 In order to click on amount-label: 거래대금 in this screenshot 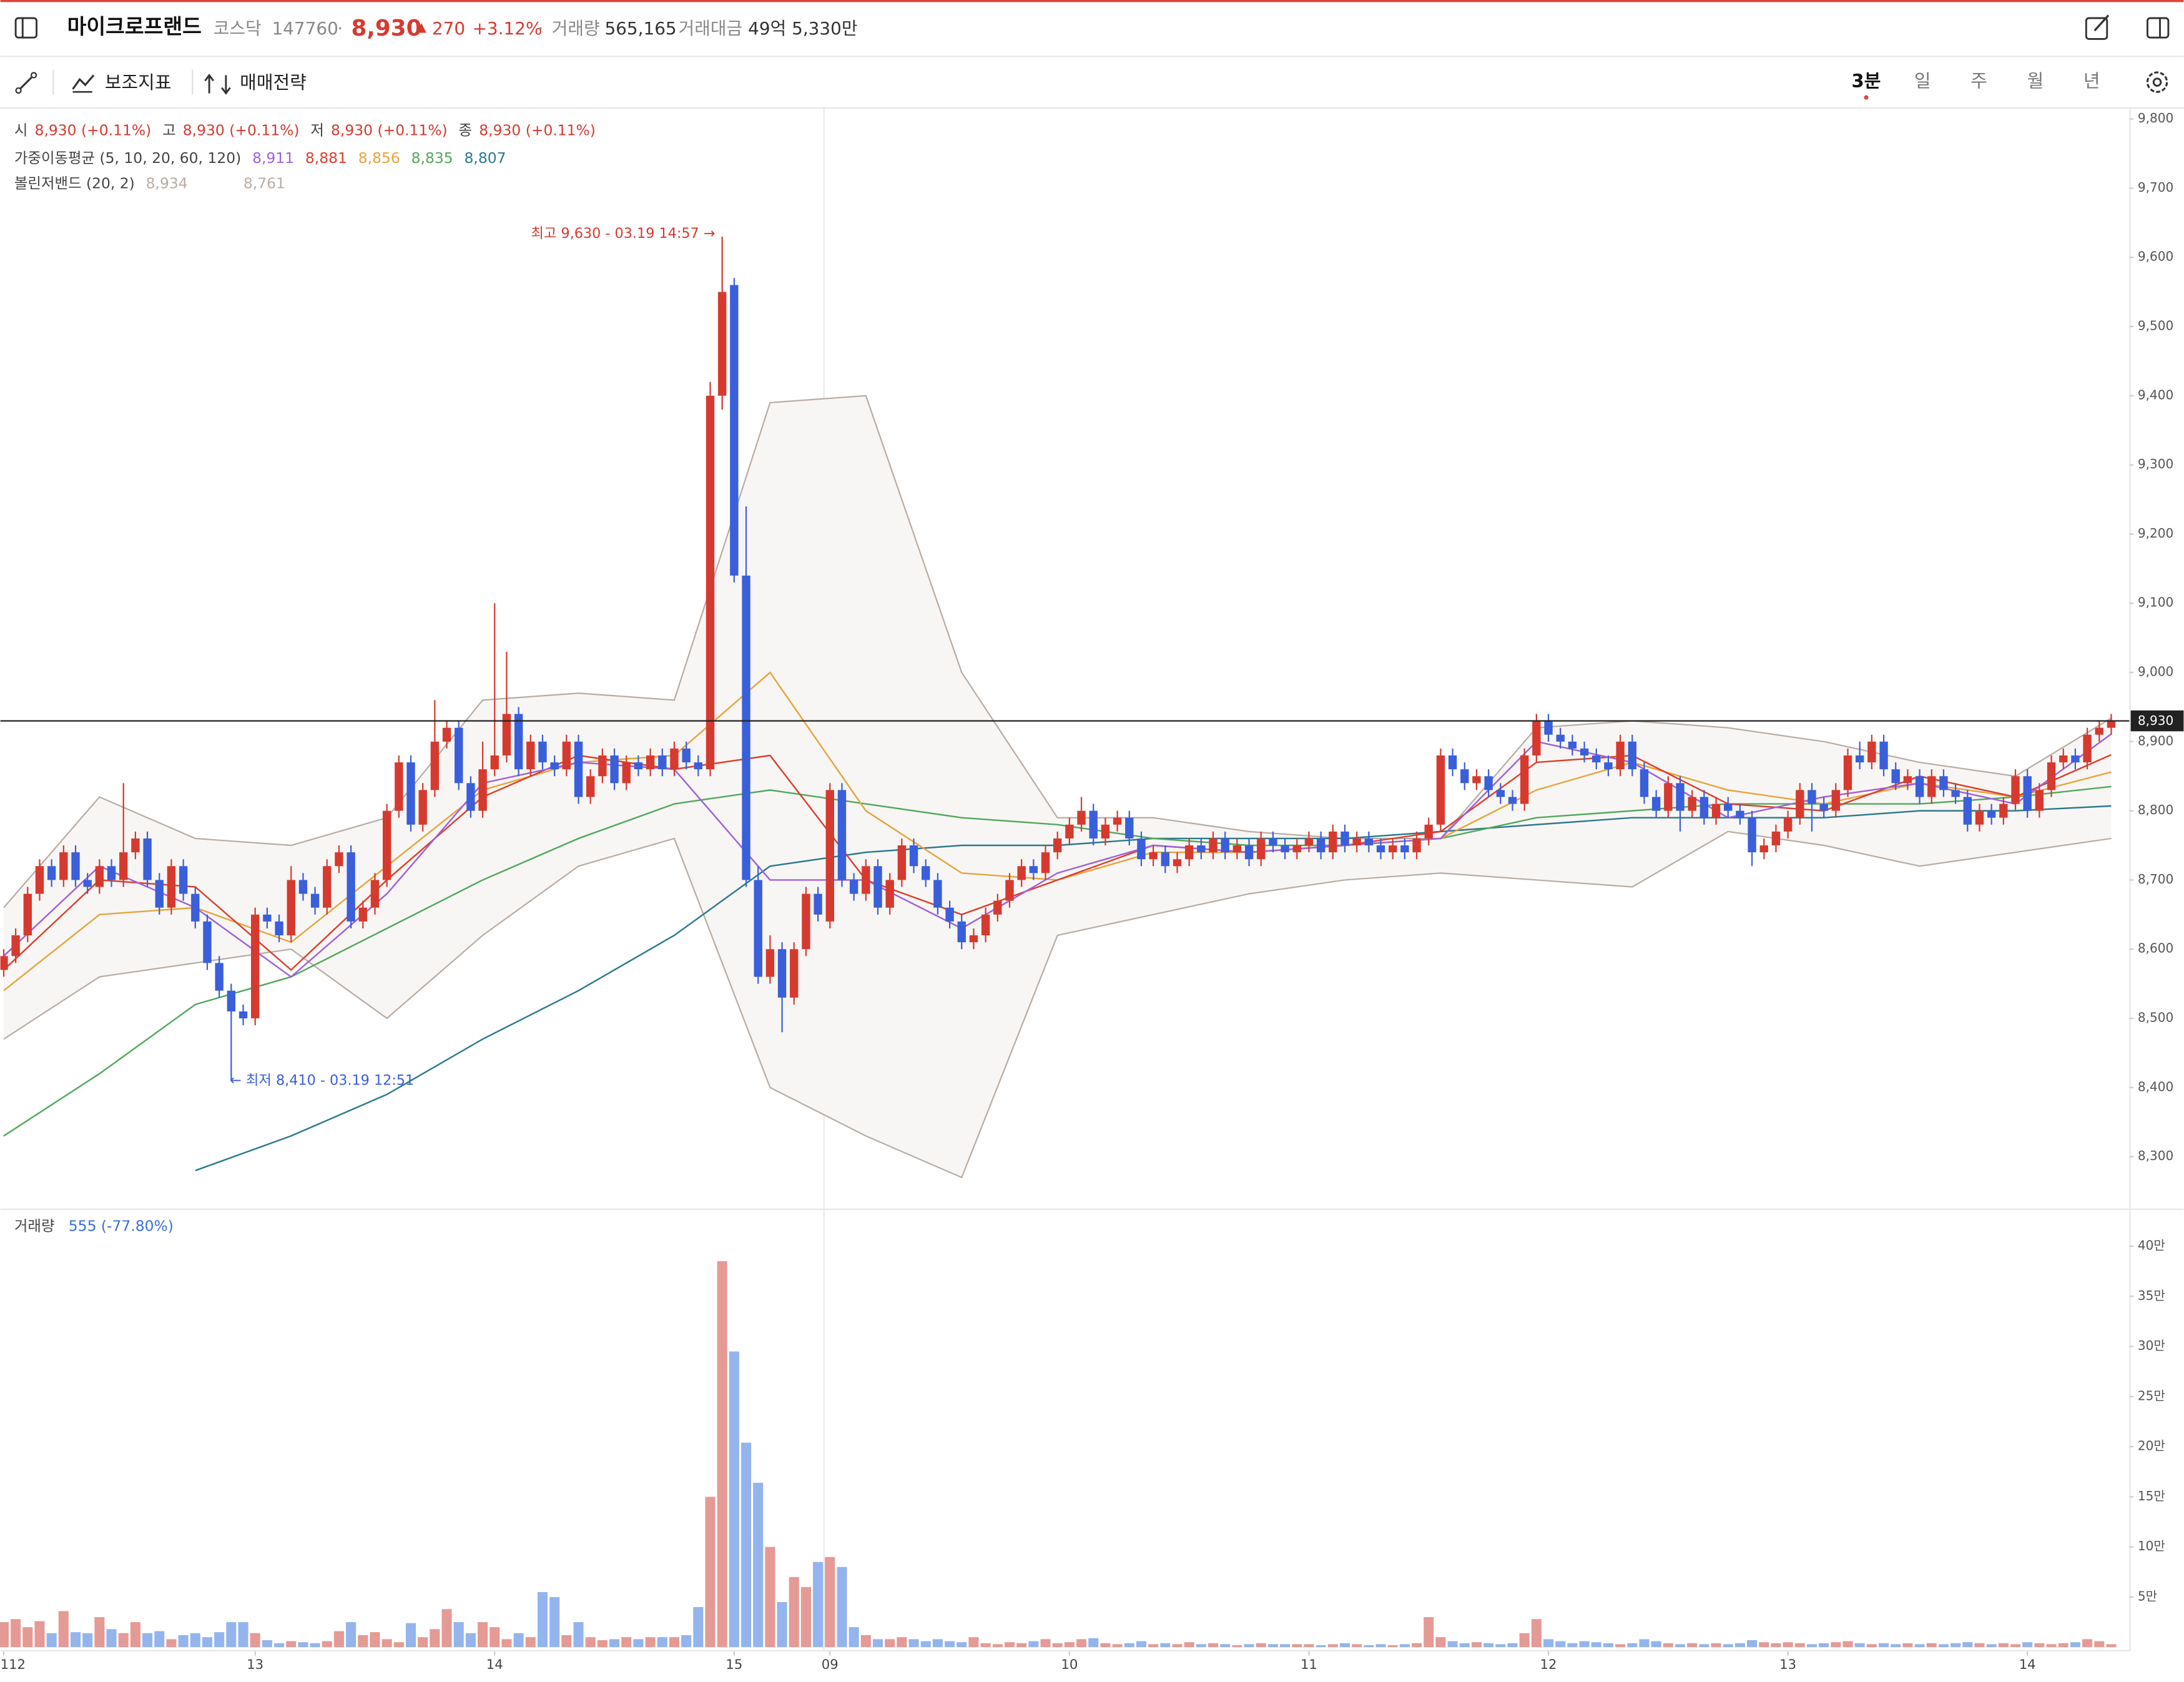, I will do `click(711, 29)`.